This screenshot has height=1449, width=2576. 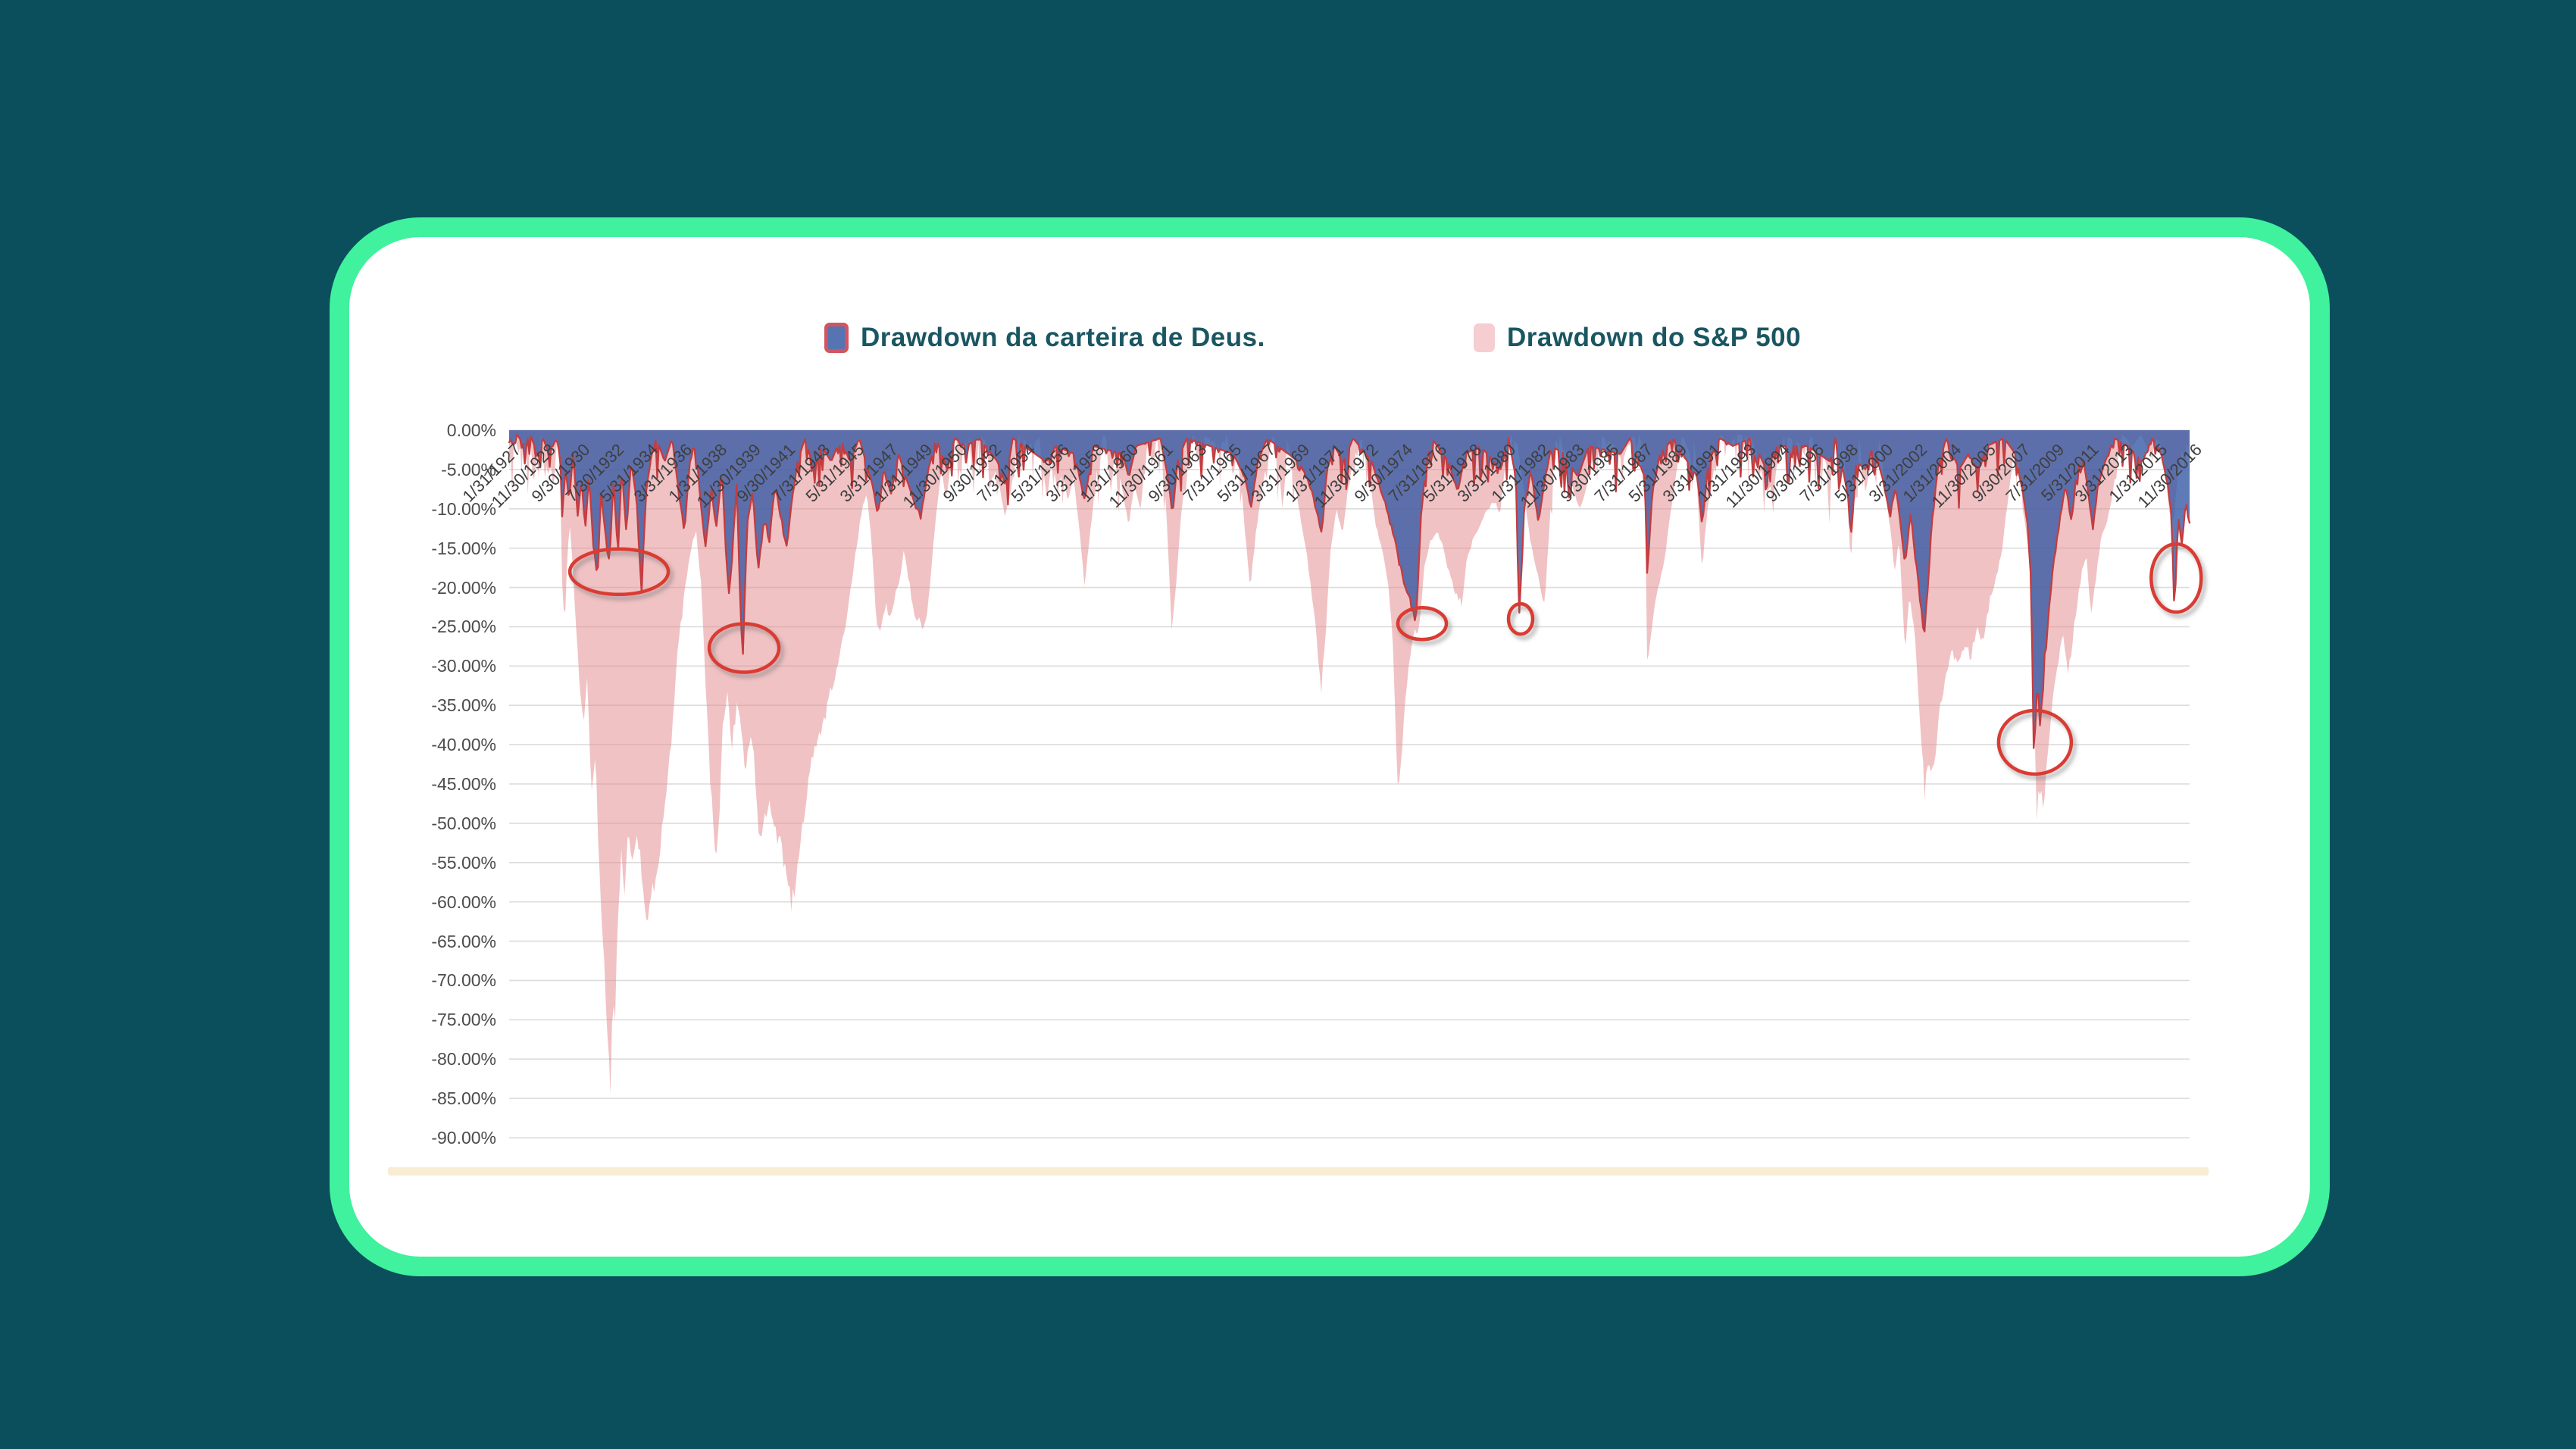 I want to click on y-axis-tick-label: -40.00%, so click(x=464, y=745).